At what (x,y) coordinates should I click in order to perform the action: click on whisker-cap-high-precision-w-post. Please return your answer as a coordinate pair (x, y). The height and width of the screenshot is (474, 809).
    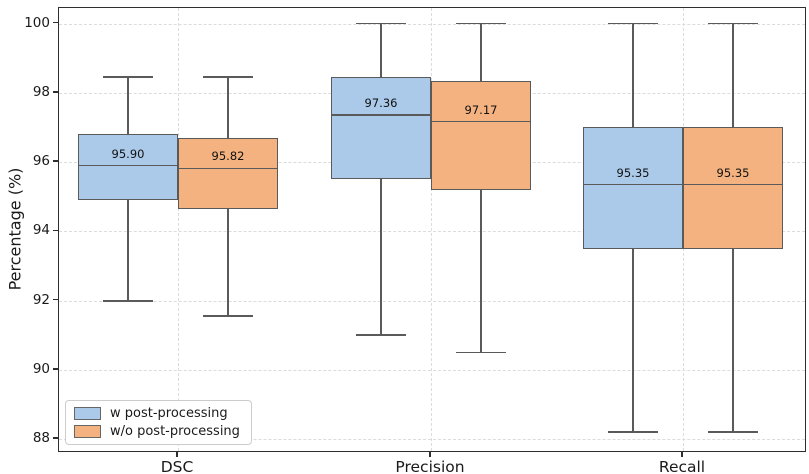
    Looking at the image, I should click on (381, 23).